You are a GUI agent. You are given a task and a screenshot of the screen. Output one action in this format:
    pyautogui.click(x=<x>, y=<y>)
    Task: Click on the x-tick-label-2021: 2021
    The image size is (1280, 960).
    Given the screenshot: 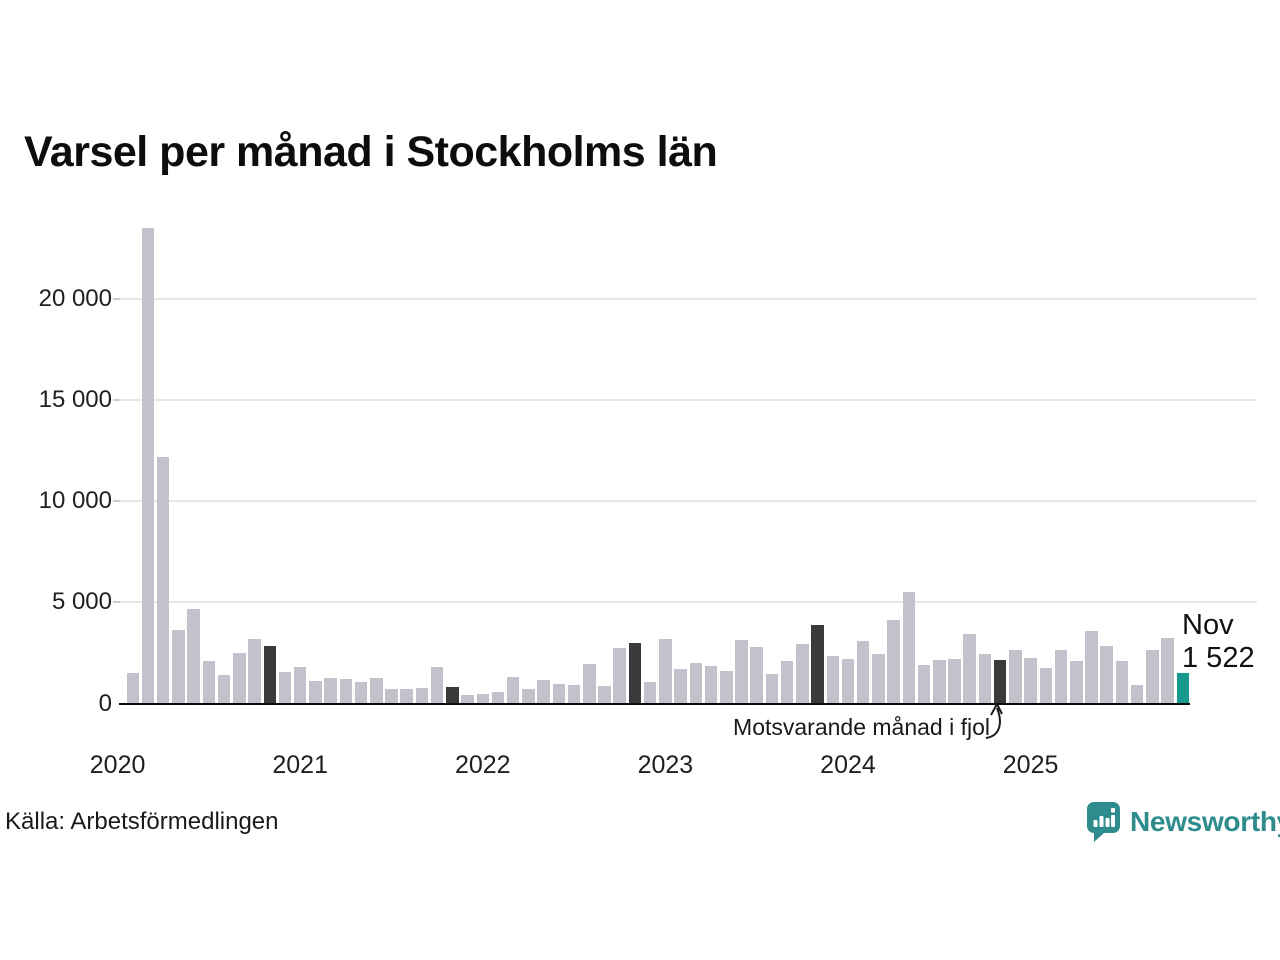 What is the action you would take?
    pyautogui.click(x=300, y=765)
    